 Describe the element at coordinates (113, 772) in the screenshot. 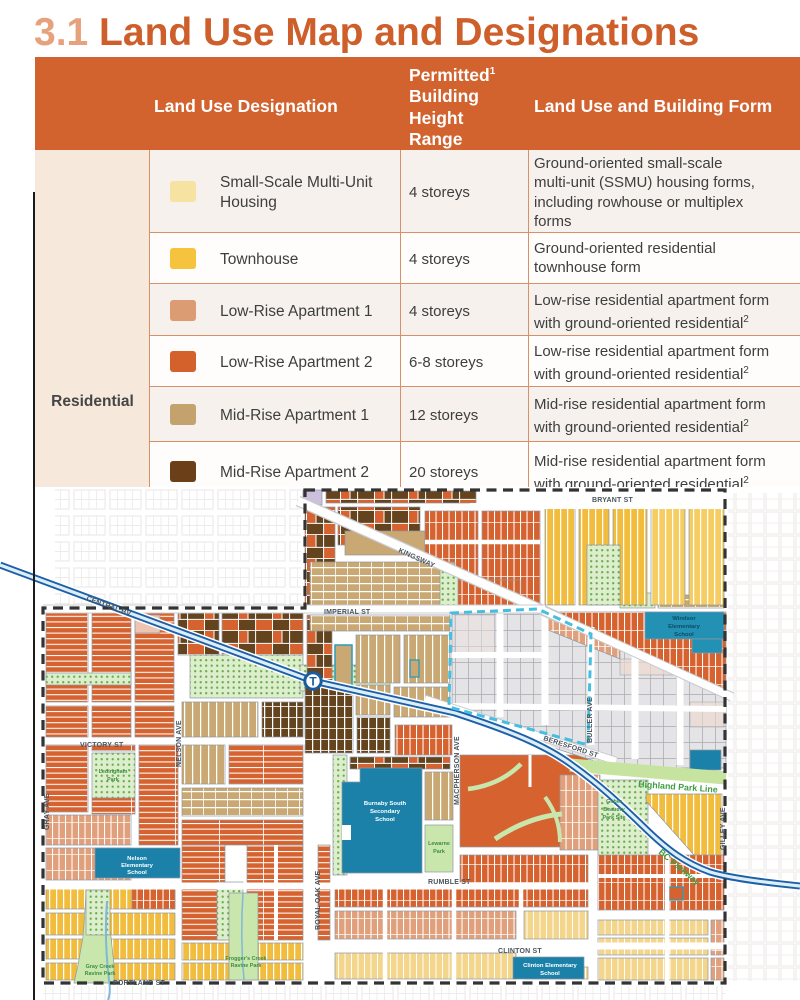

I see `svg-text: Ledingham` at that location.